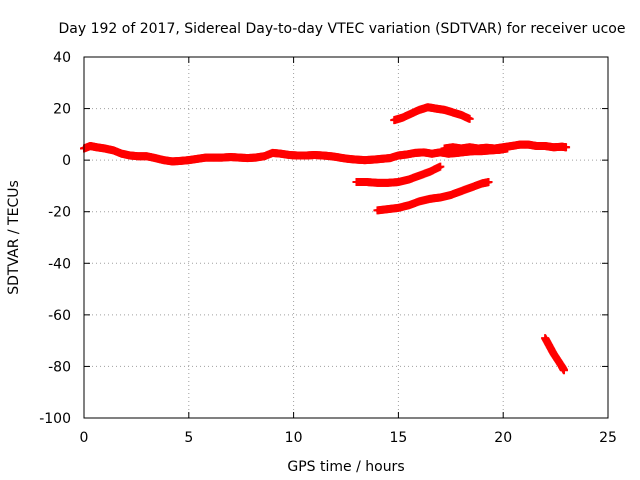 The width and height of the screenshot is (640, 480). I want to click on x-tick-label: 15, so click(398, 438).